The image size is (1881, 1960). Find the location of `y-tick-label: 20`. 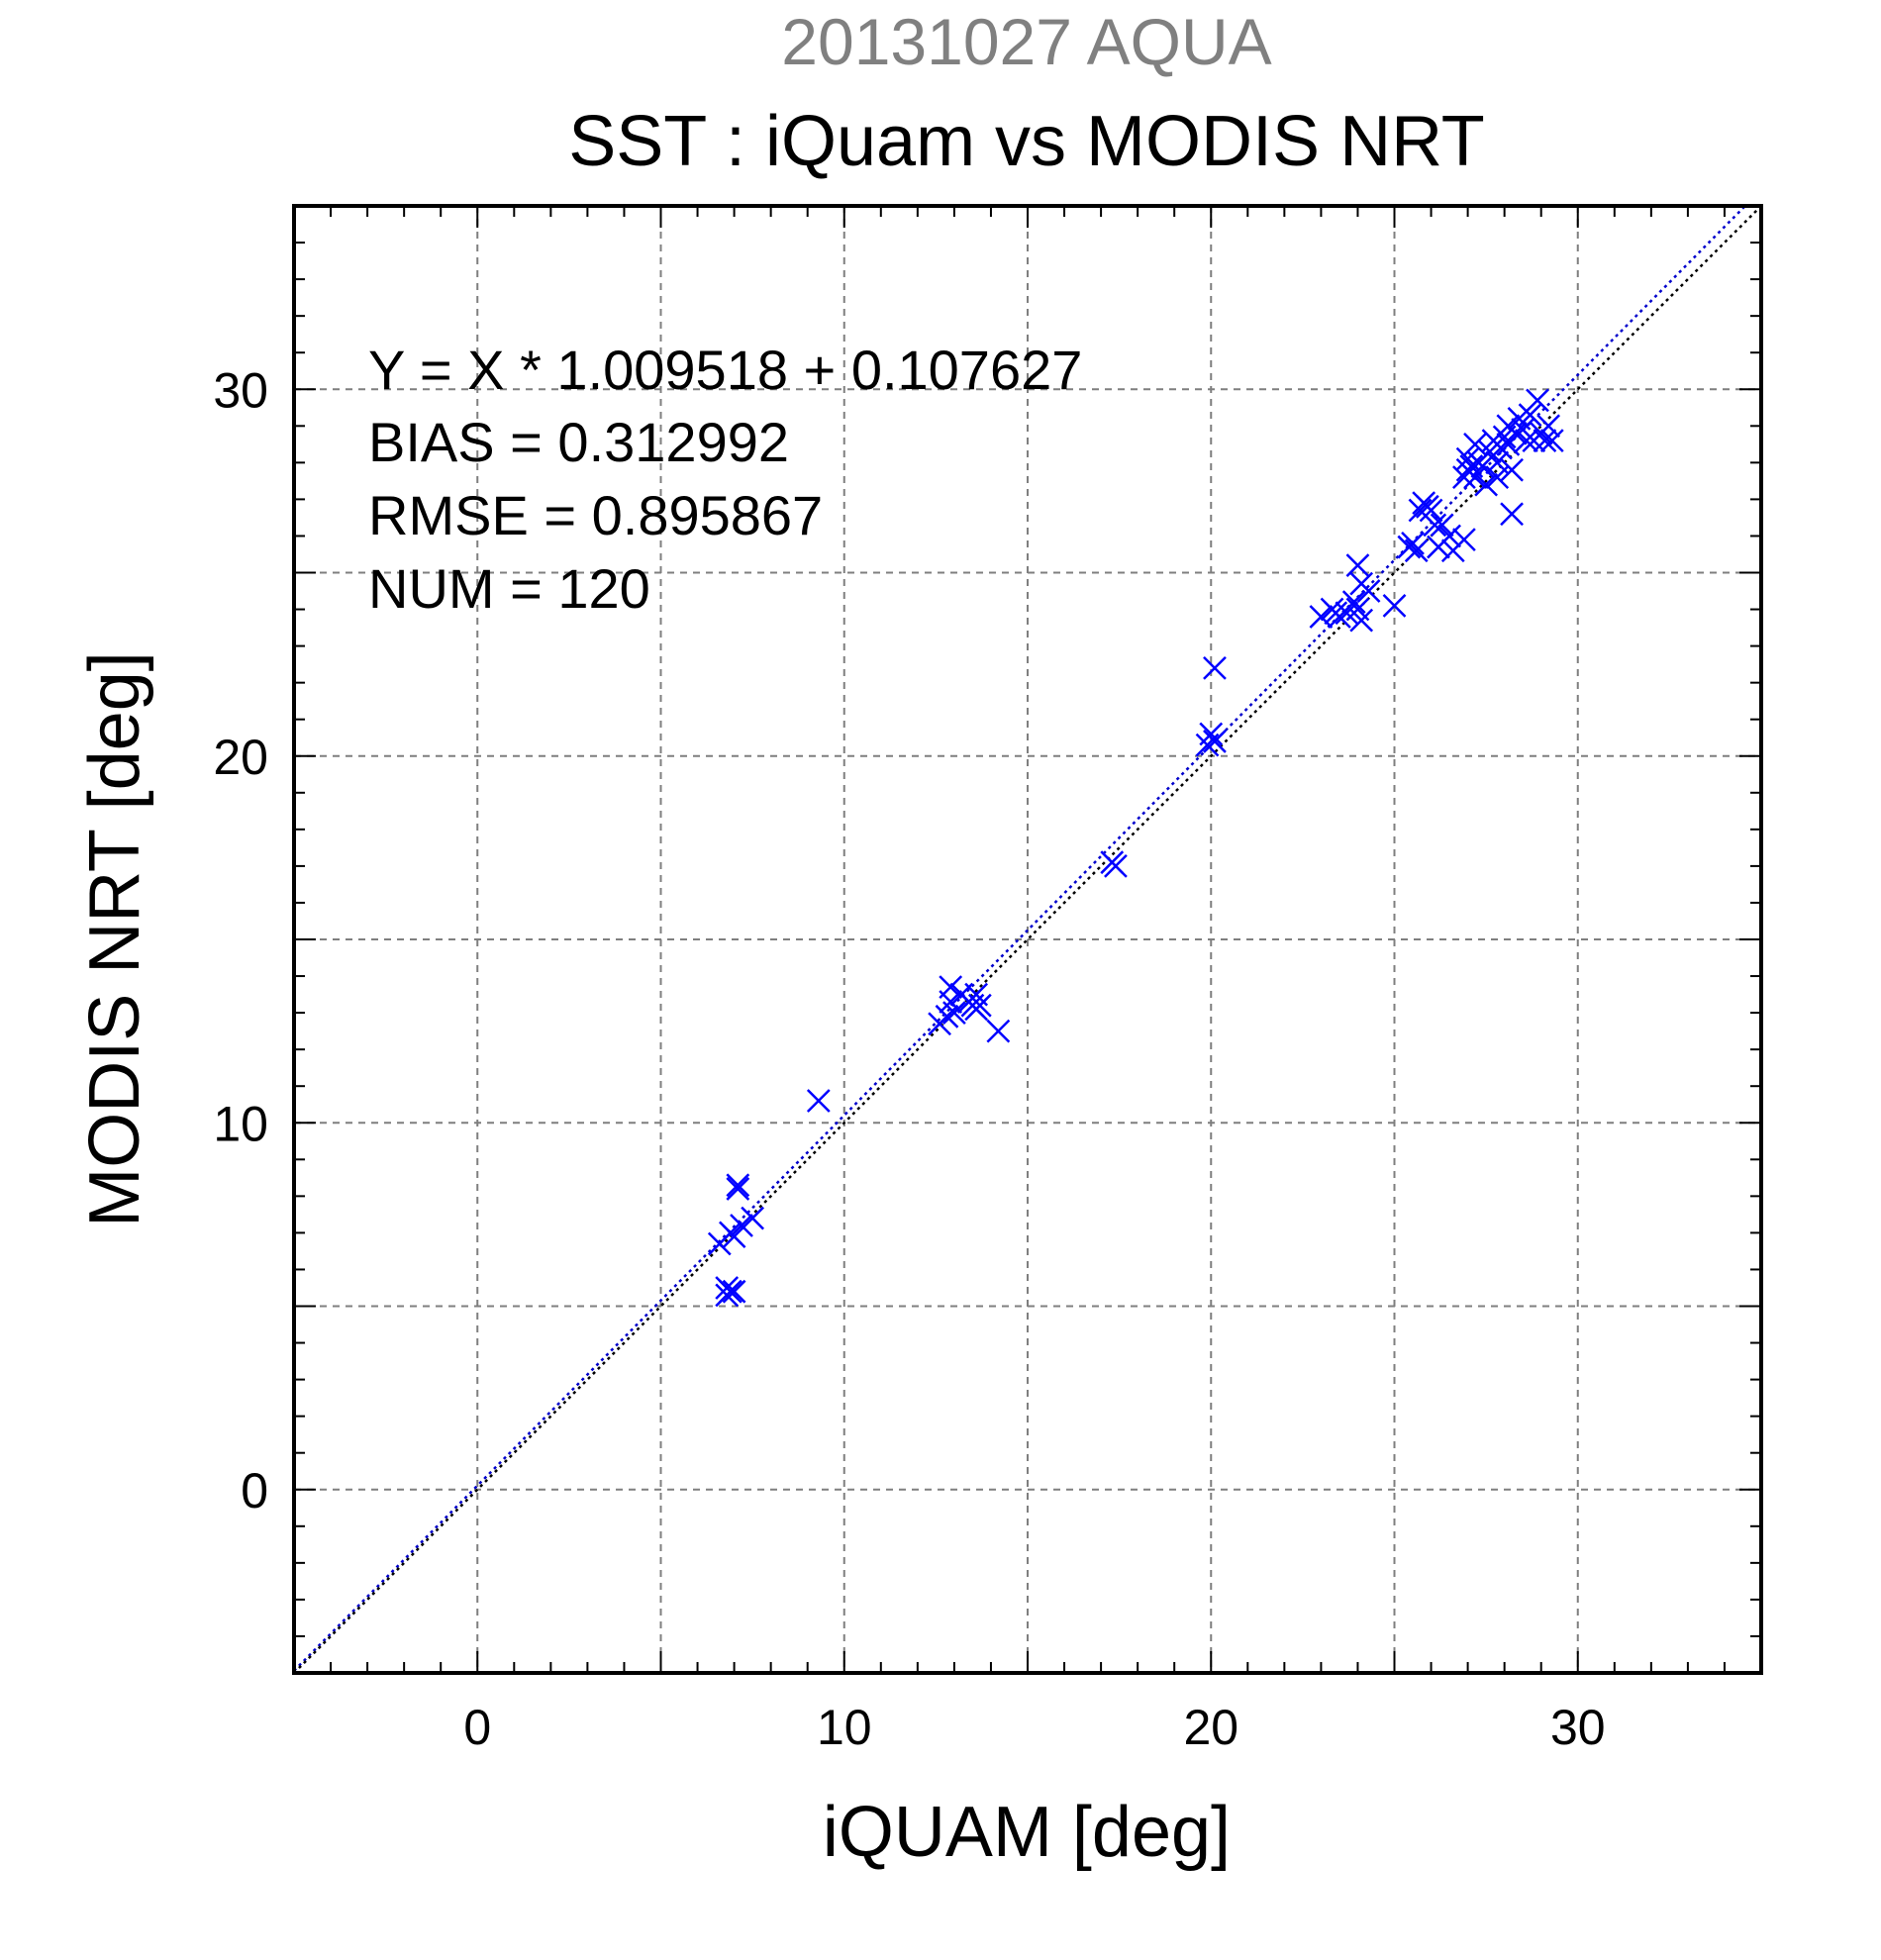

y-tick-label: 20 is located at coordinates (241, 757).